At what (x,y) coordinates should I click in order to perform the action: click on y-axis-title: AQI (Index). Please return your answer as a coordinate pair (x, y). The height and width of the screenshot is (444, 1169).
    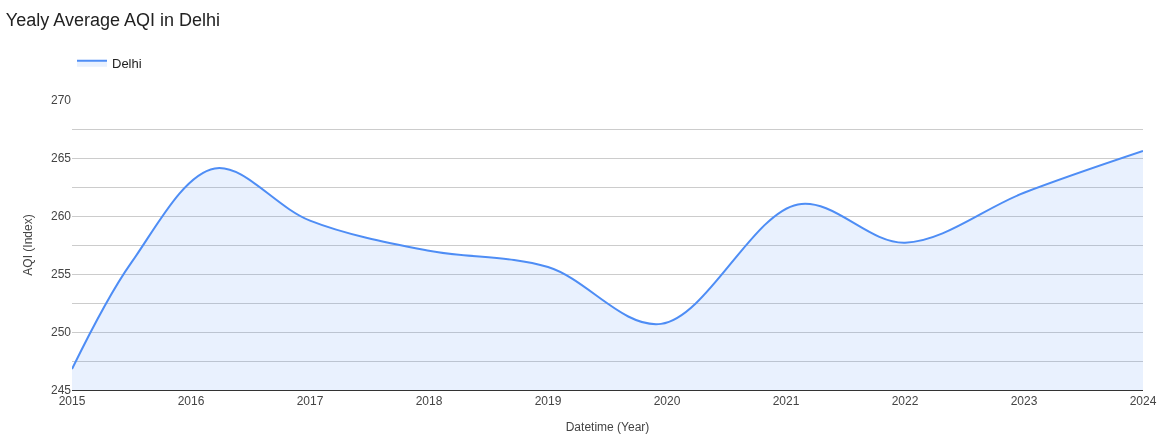
    Looking at the image, I should click on (28, 245).